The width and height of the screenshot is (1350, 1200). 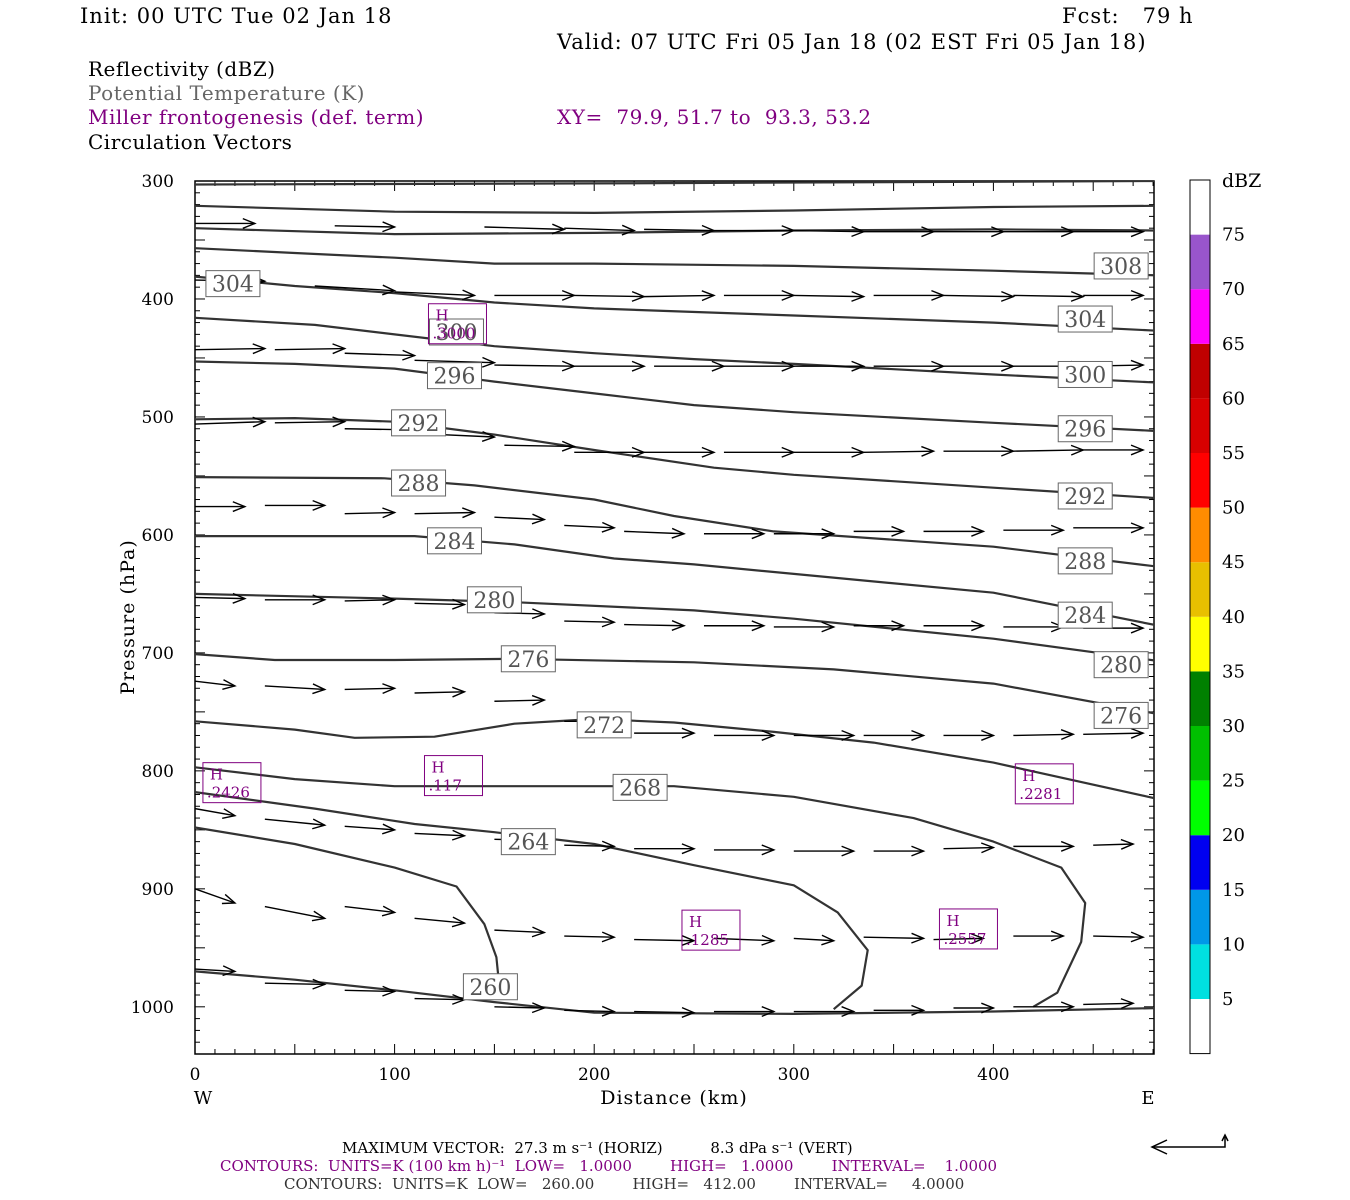 I want to click on frontogenesis-max-value: .1285, so click(x=707, y=940).